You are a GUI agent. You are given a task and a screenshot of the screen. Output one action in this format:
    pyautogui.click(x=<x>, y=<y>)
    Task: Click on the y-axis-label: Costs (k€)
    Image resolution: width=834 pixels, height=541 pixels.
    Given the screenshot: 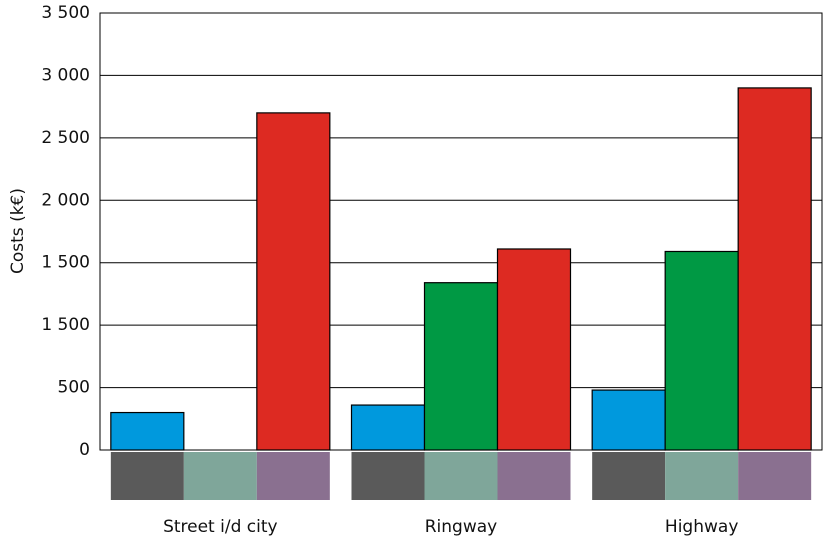 What is the action you would take?
    pyautogui.click(x=18, y=231)
    